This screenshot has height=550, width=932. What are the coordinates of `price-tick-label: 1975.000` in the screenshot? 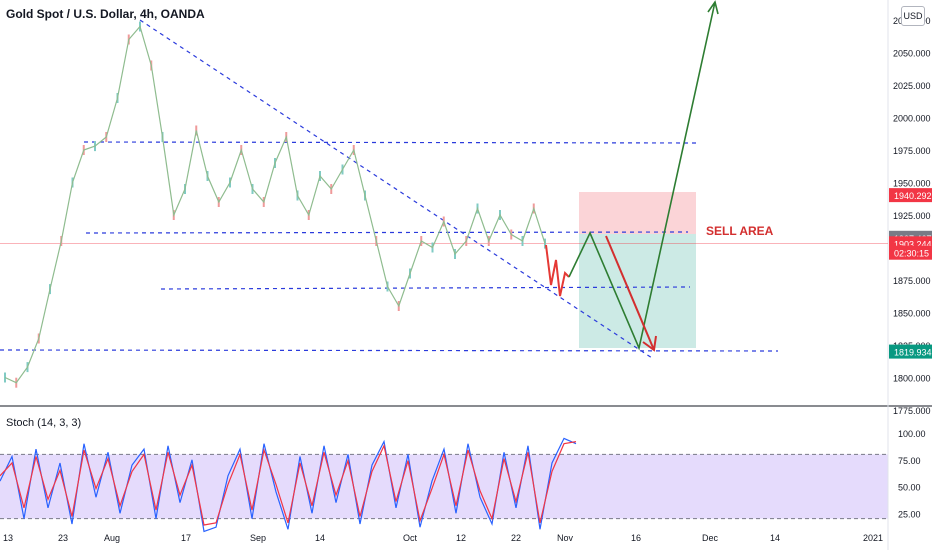 It's located at (912, 151).